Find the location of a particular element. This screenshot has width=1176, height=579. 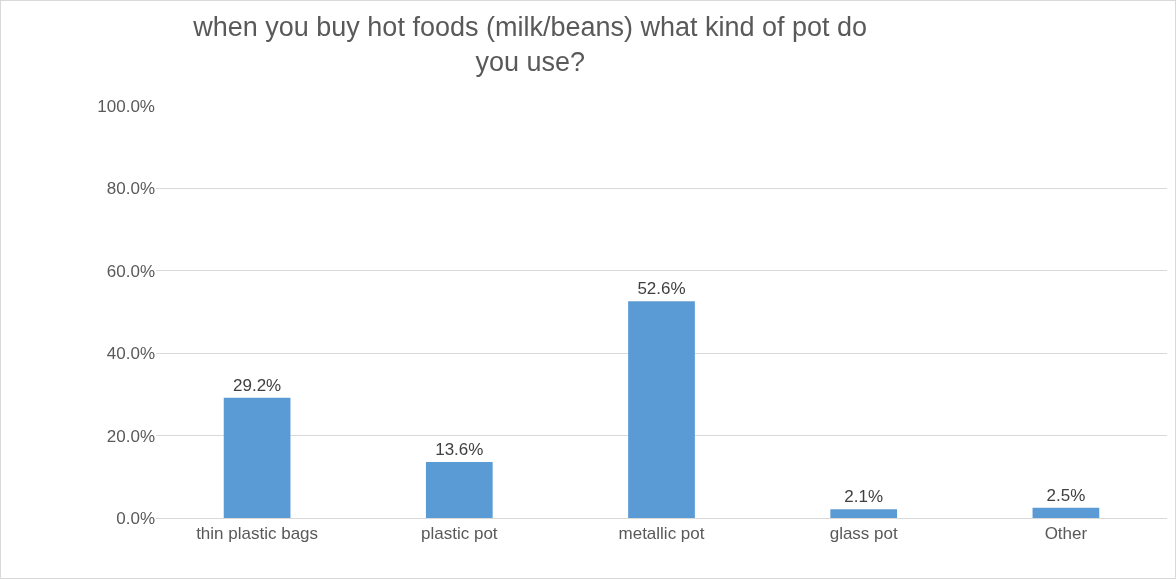

y-tick-label: 0.0% is located at coordinates (135, 518).